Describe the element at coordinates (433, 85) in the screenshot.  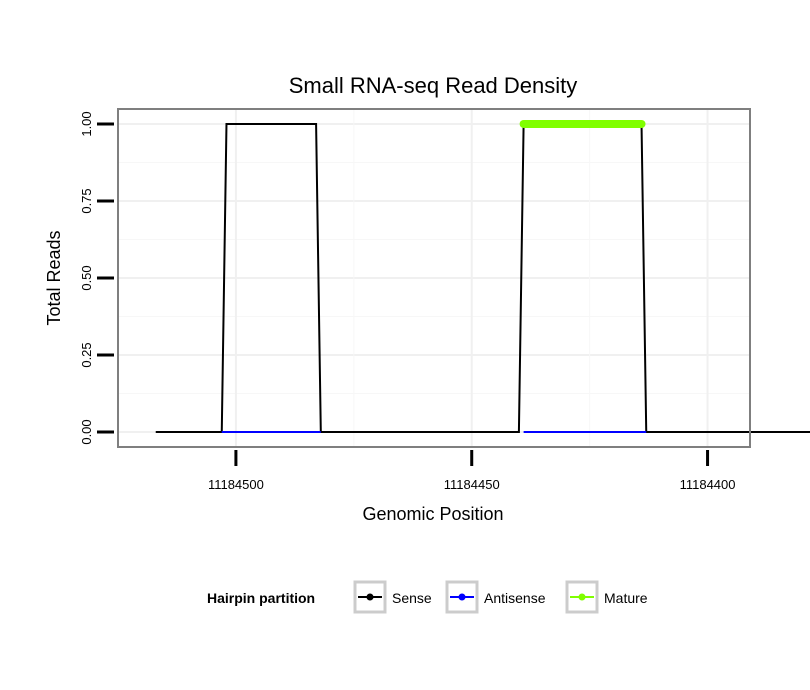
I see `chart-title: Small RNA-seq Read Density` at that location.